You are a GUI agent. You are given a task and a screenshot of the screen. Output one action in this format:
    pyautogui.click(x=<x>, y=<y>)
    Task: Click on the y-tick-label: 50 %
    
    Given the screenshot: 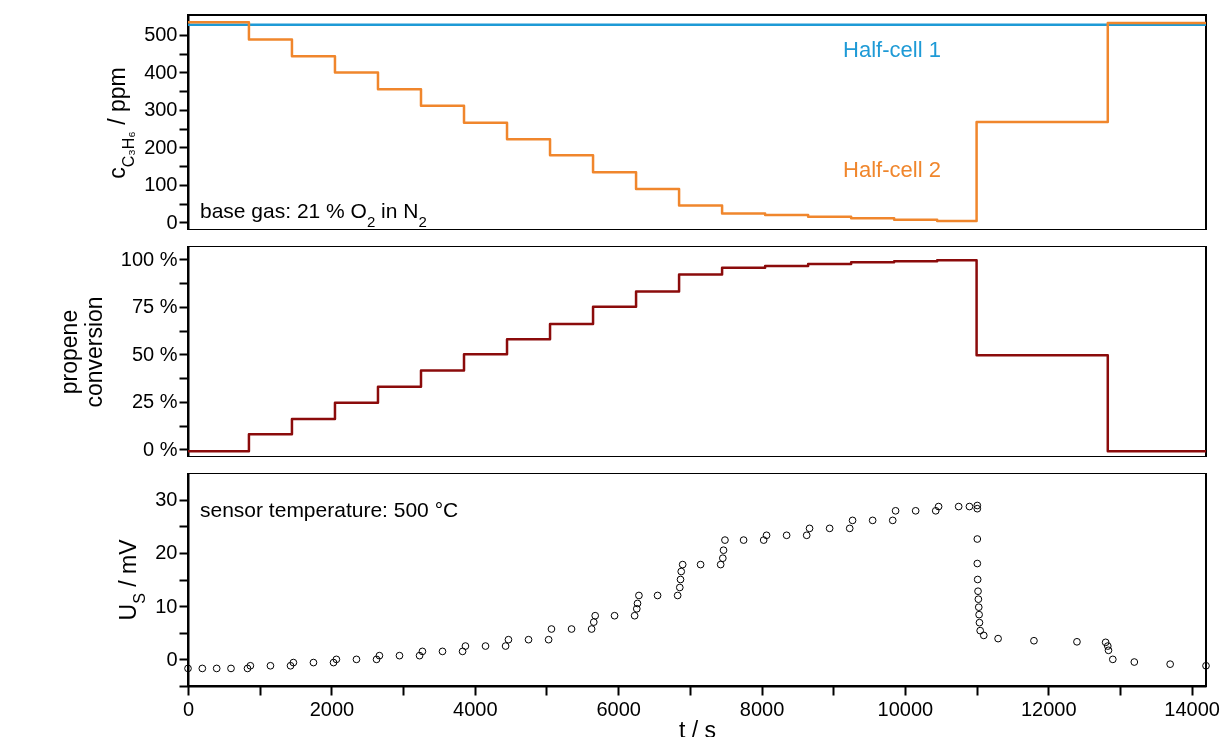 What is the action you would take?
    pyautogui.click(x=154, y=353)
    